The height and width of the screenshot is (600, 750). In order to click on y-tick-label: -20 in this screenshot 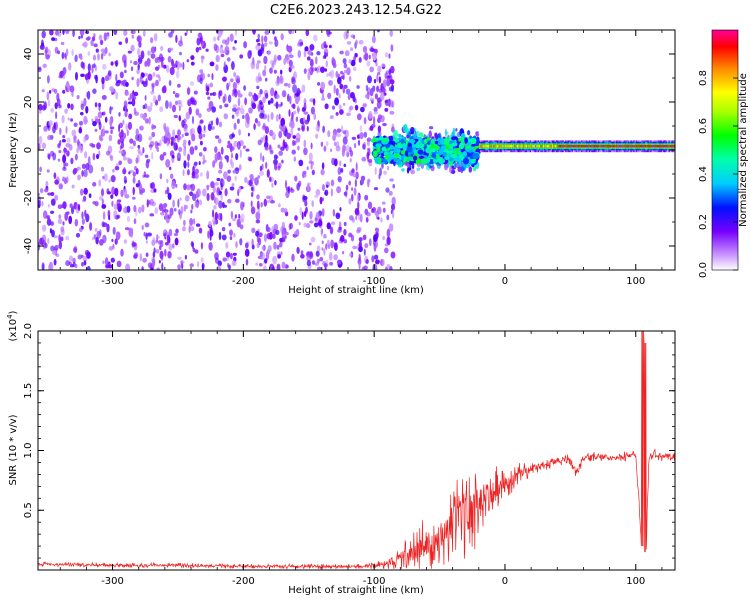, I will do `click(28, 198)`.